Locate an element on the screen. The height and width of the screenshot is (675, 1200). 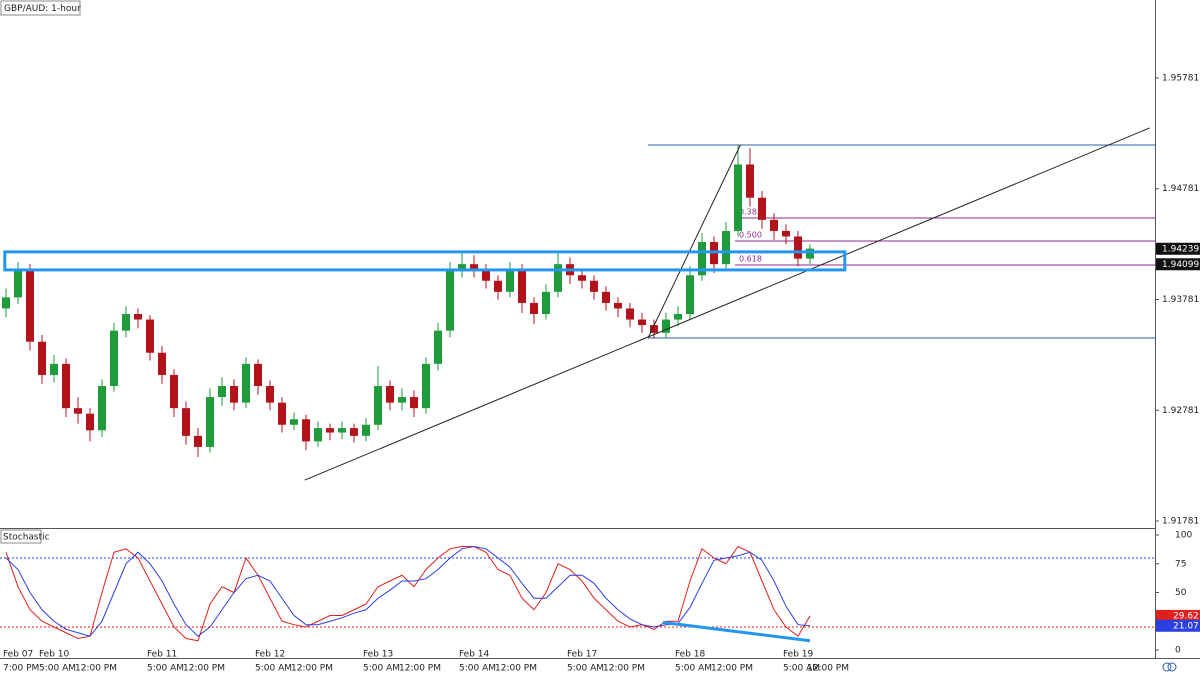
y-tick-label: 75 is located at coordinates (1180, 564).